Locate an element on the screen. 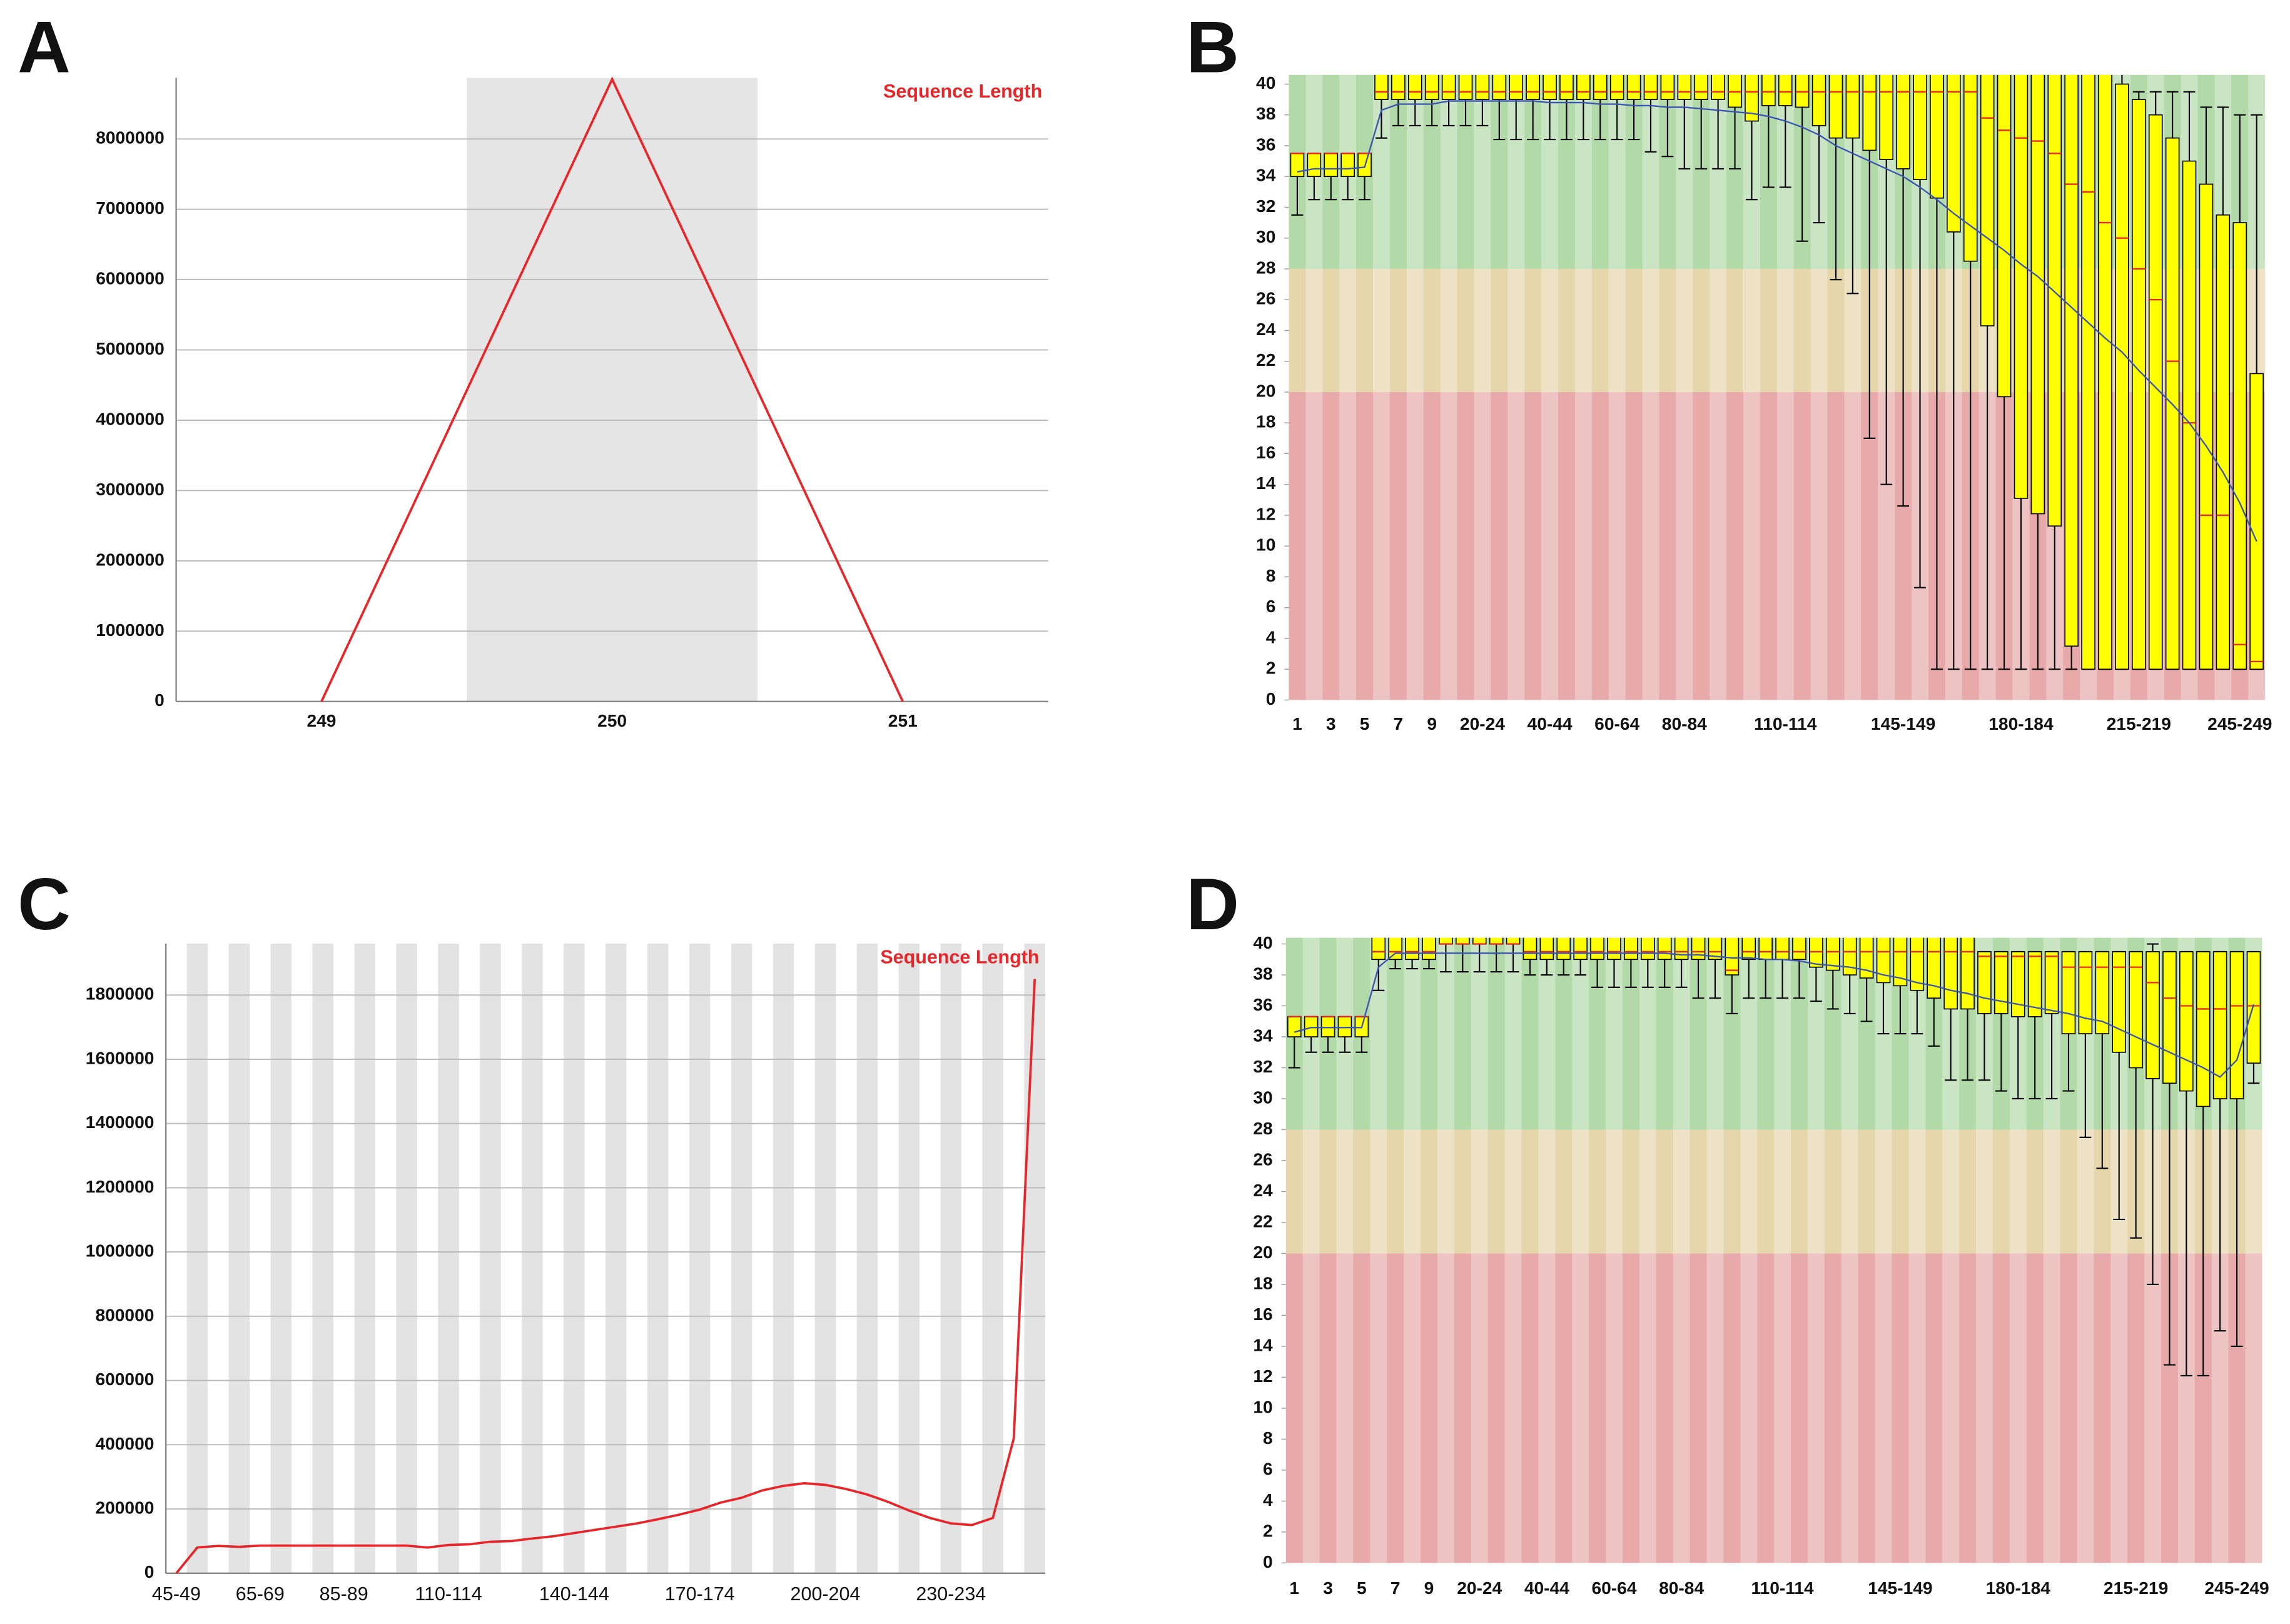 This screenshot has height=1624, width=2290. quality-zone is located at coordinates (1773, 1191).